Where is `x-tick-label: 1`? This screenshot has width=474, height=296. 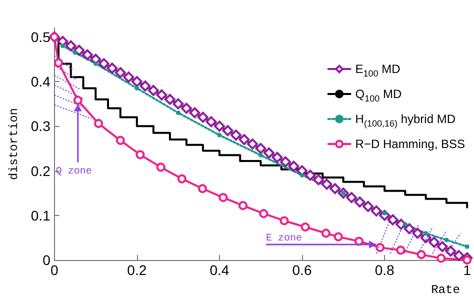
x-tick-label: 1 is located at coordinates (467, 270).